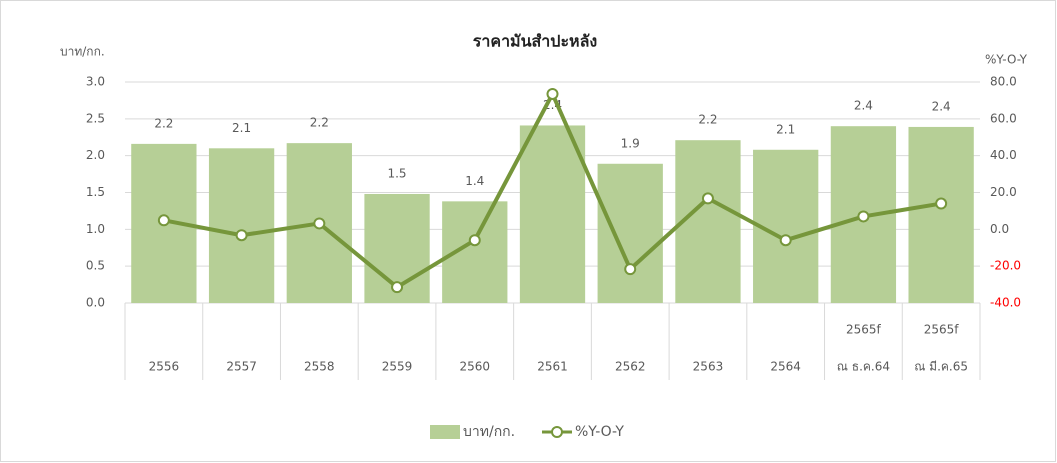 The height and width of the screenshot is (463, 1057). What do you see at coordinates (95, 303) in the screenshot?
I see `y-tick-label: 0.0` at bounding box center [95, 303].